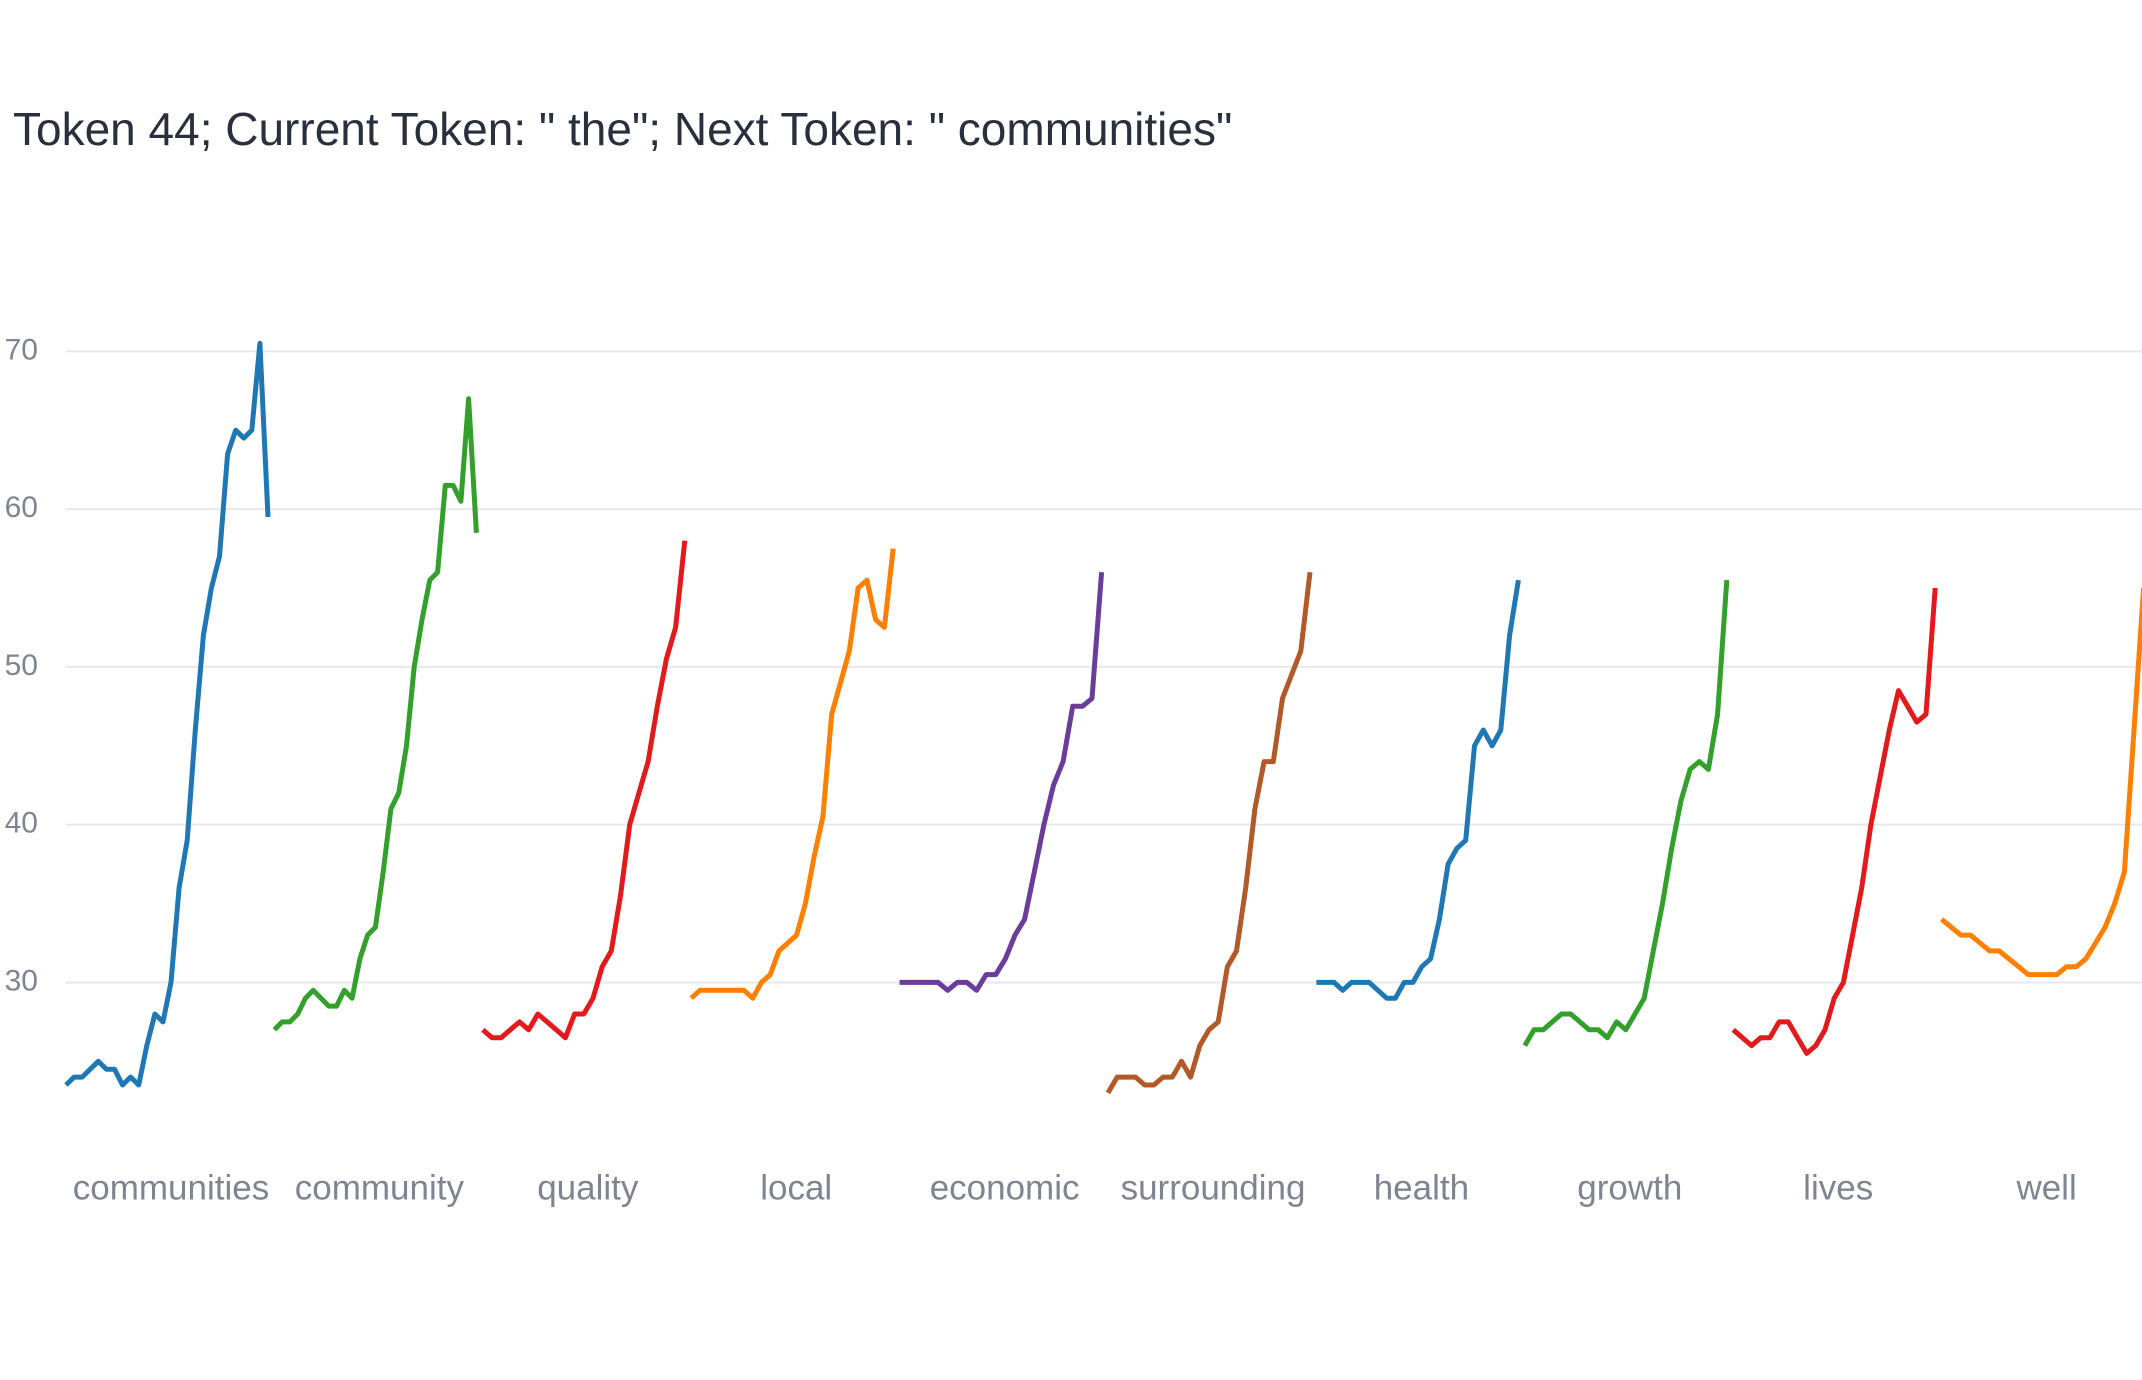 This screenshot has height=1380, width=2142. What do you see at coordinates (380, 1187) in the screenshot?
I see `x-category-label: community` at bounding box center [380, 1187].